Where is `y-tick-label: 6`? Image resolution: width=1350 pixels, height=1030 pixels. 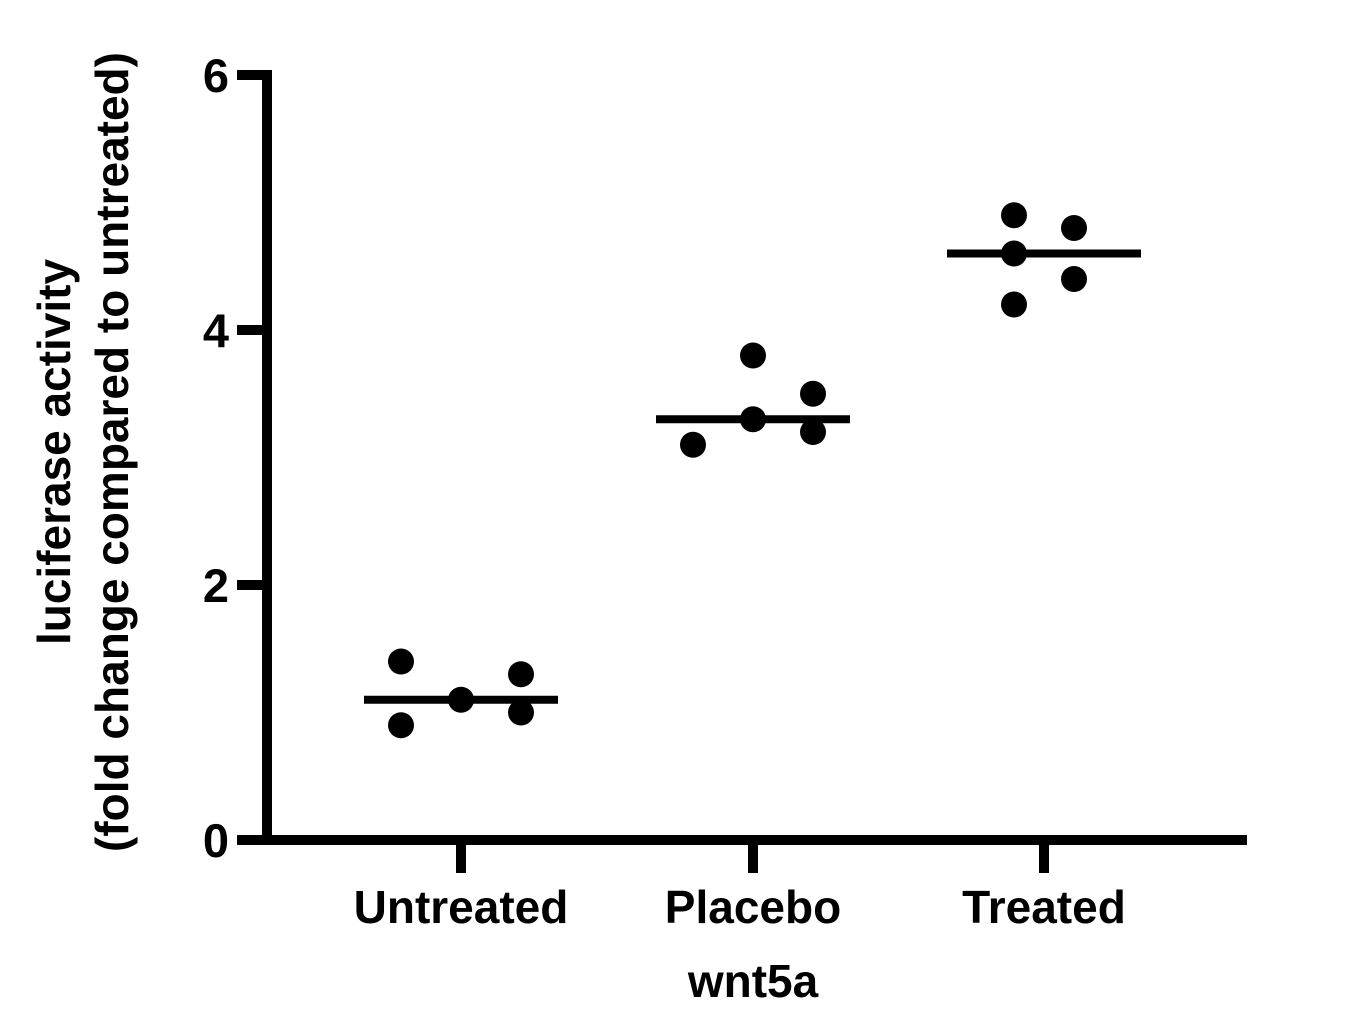
y-tick-label: 6 is located at coordinates (216, 75).